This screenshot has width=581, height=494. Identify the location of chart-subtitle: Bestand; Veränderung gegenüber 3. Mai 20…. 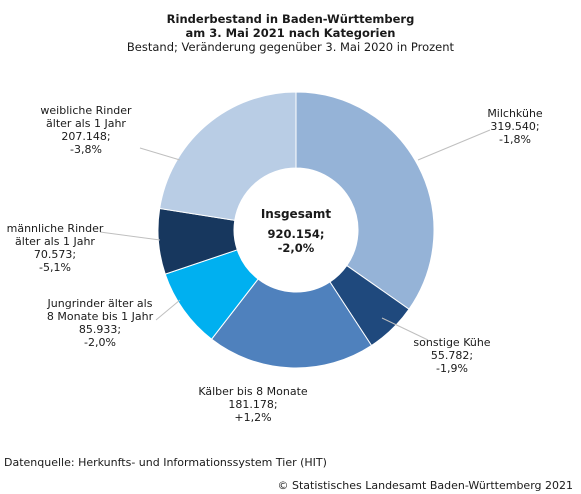
(290, 47).